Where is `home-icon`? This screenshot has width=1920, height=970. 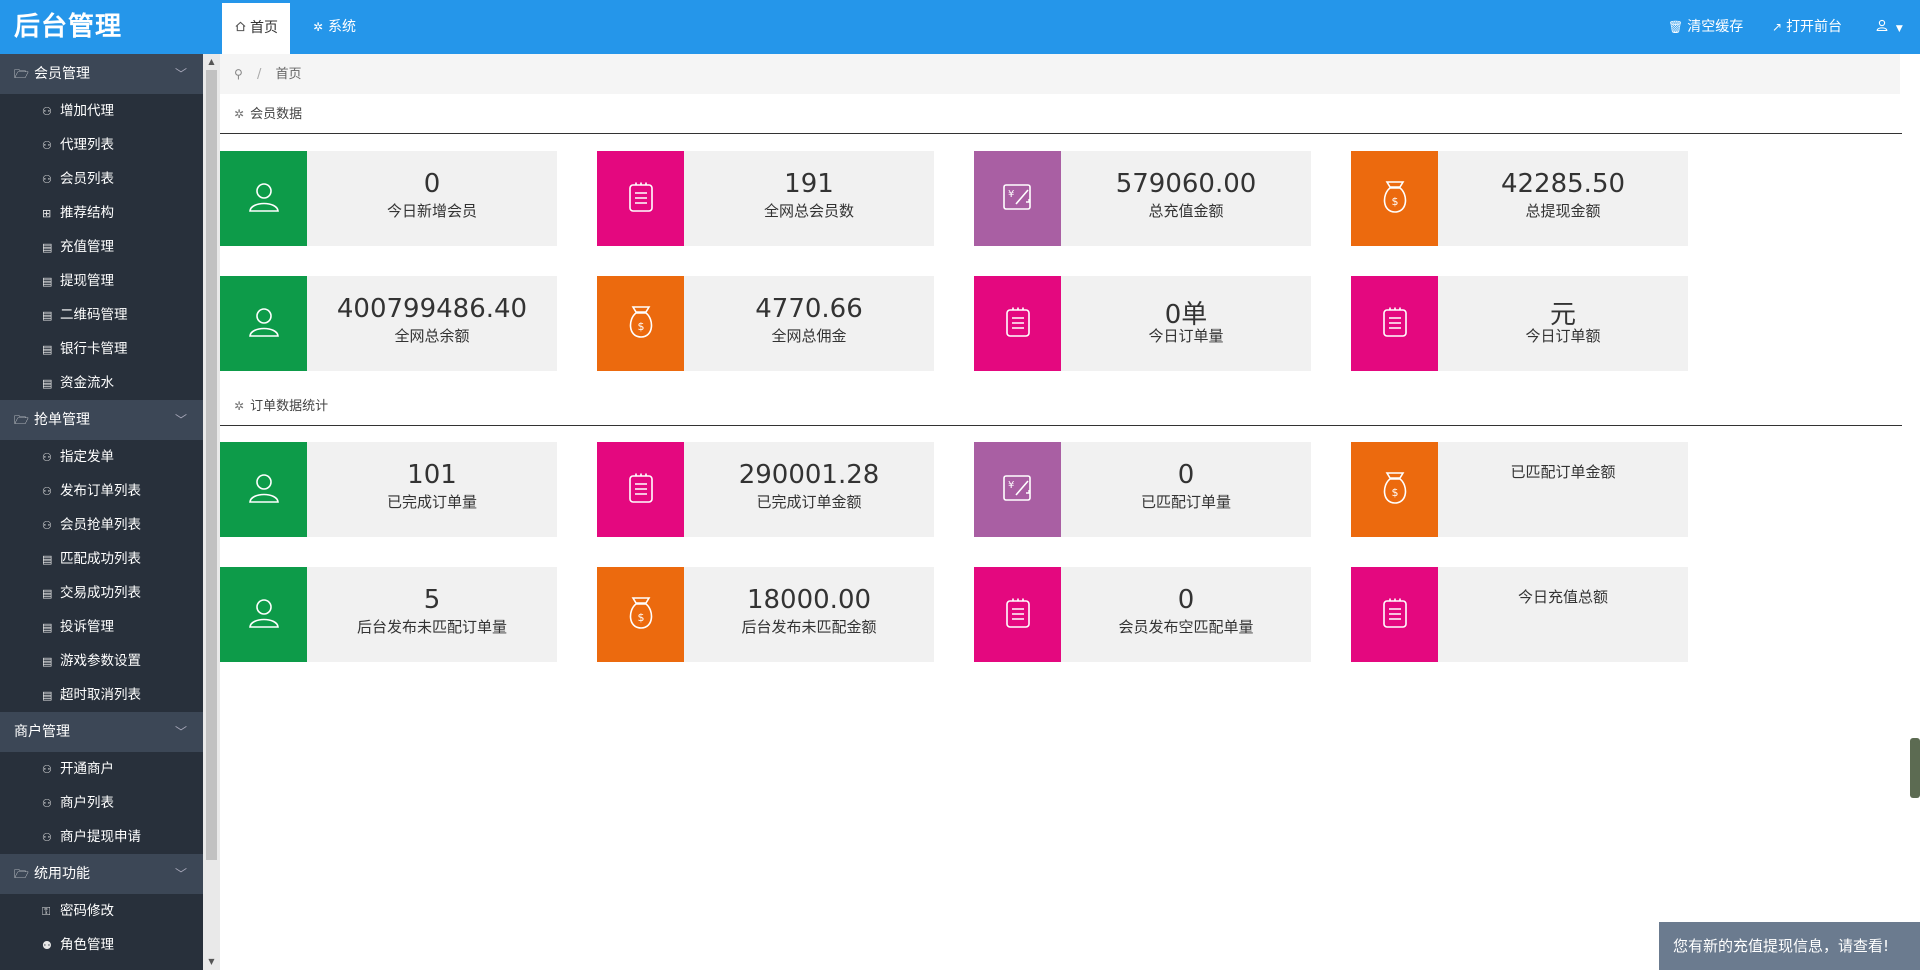
home-icon is located at coordinates (240, 28).